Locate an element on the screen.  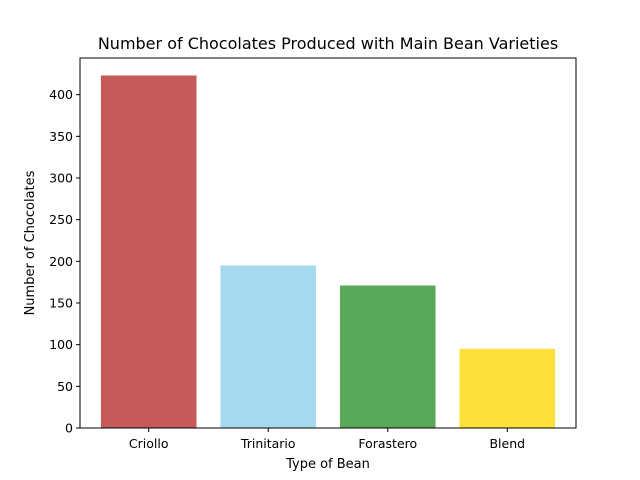
y-tick-label: 250 is located at coordinates (61, 219).